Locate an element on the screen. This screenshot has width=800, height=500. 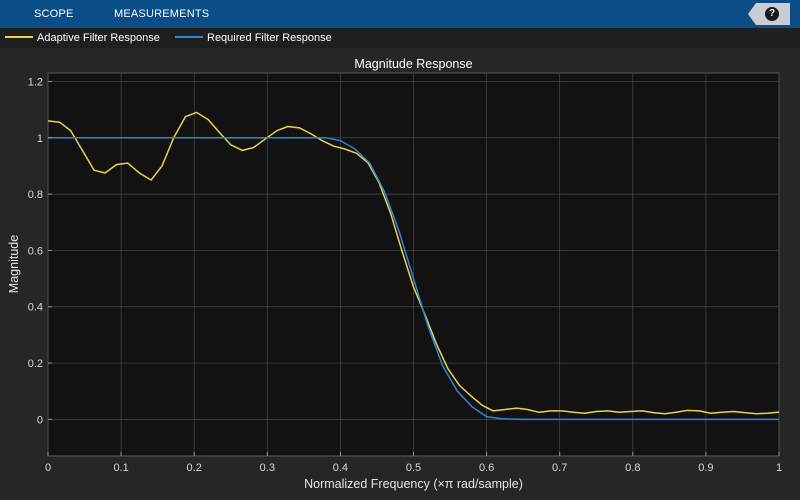
legend-swatch-required is located at coordinates (189, 37).